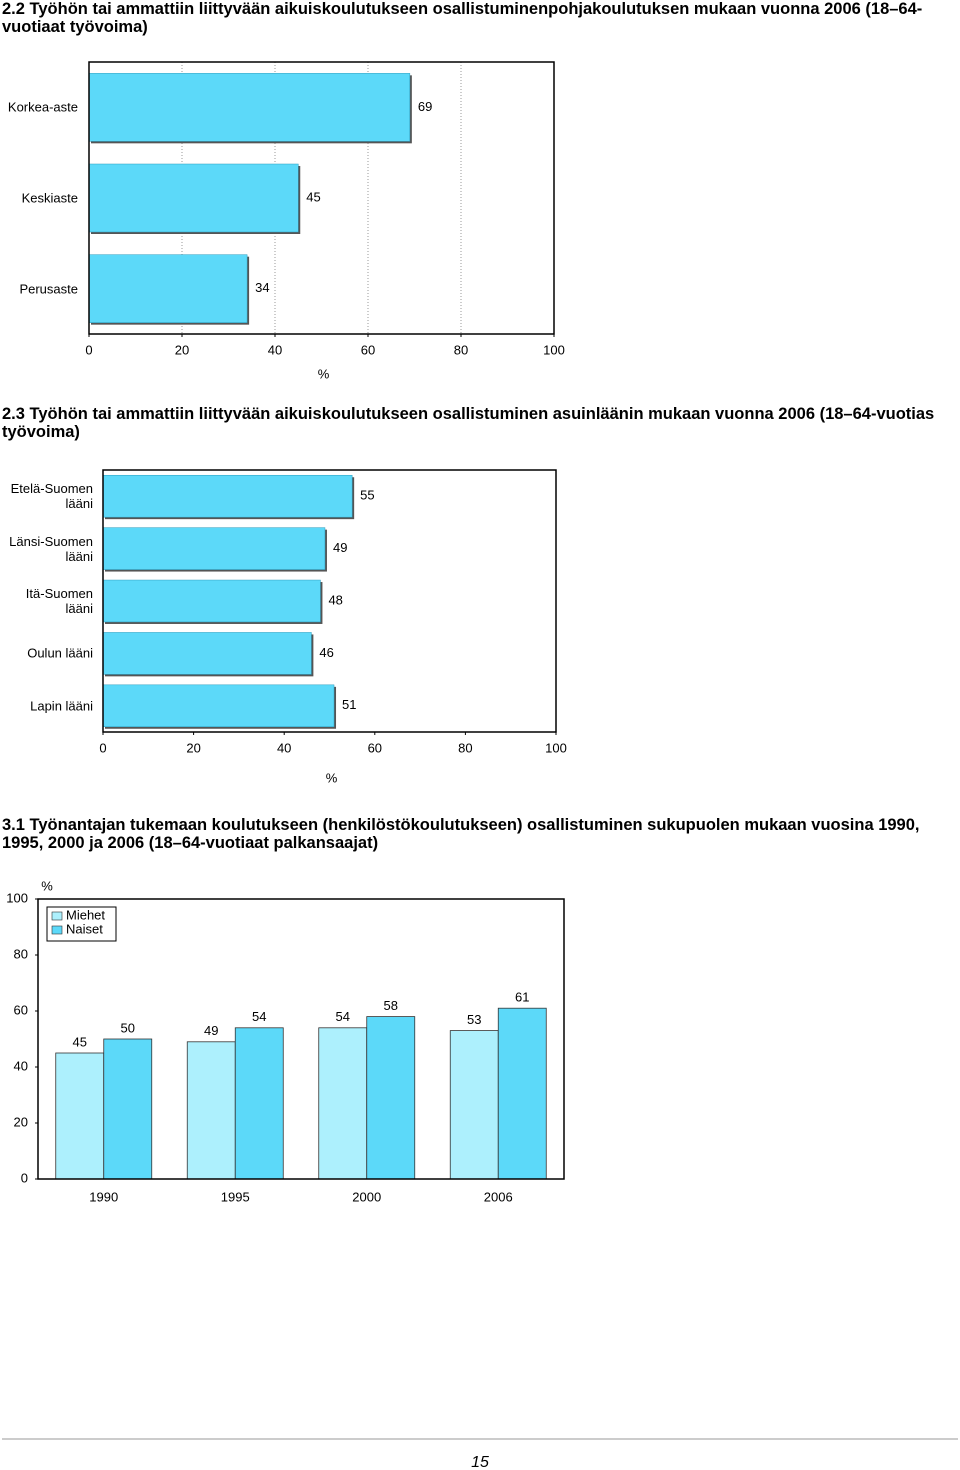  What do you see at coordinates (48, 289) in the screenshot?
I see `category-label: Perusaste` at bounding box center [48, 289].